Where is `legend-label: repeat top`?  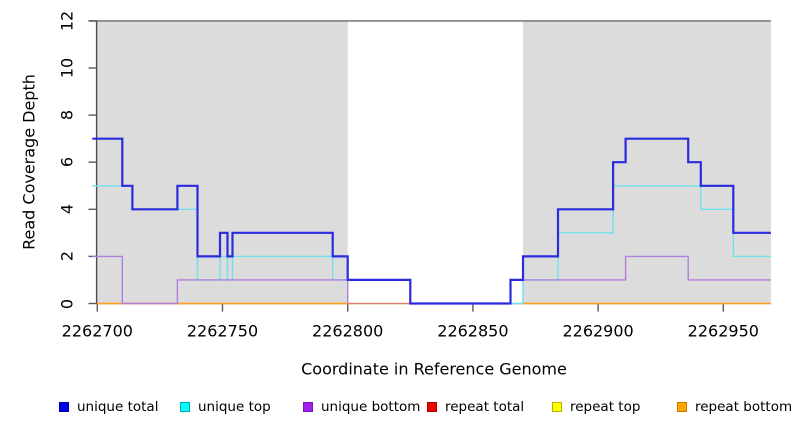
legend-label: repeat top is located at coordinates (605, 406).